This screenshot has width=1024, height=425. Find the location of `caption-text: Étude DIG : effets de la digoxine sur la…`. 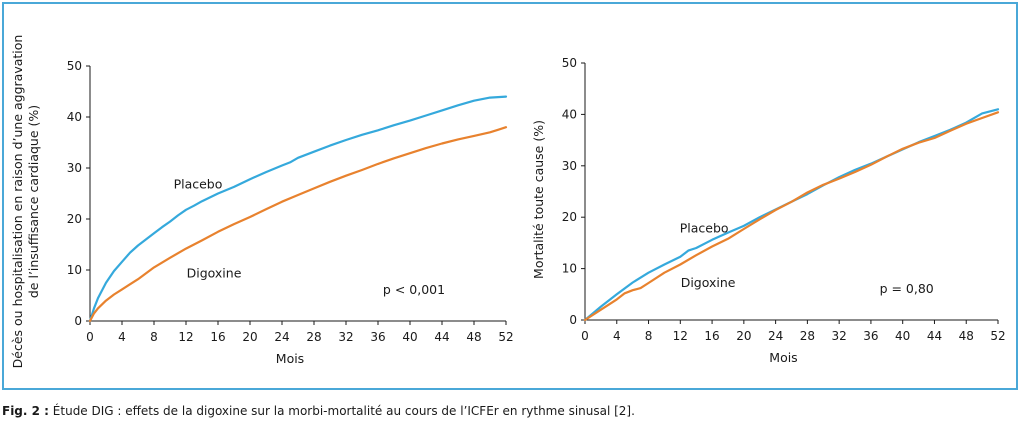

caption-text: Étude DIG : effets de la digoxine sur la… is located at coordinates (343, 411).